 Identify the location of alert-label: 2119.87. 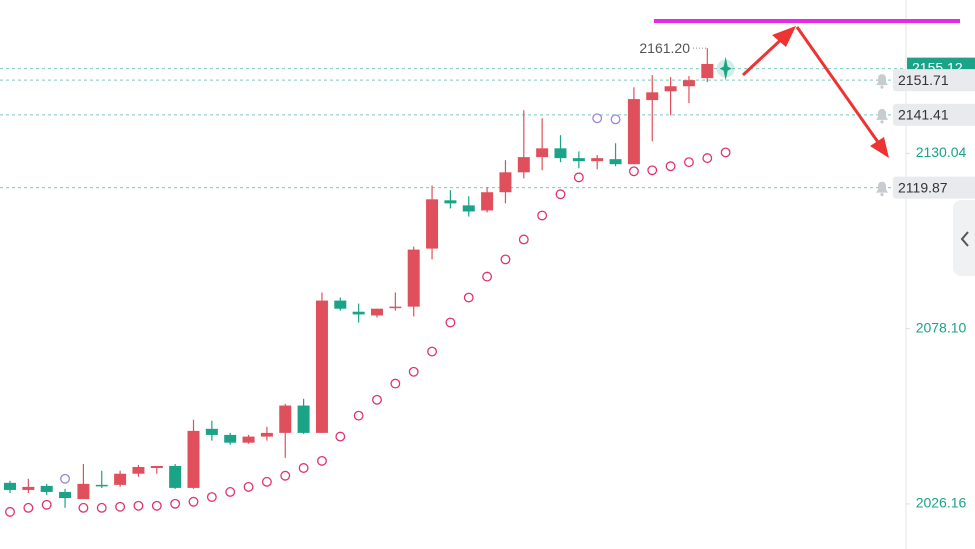
(923, 187).